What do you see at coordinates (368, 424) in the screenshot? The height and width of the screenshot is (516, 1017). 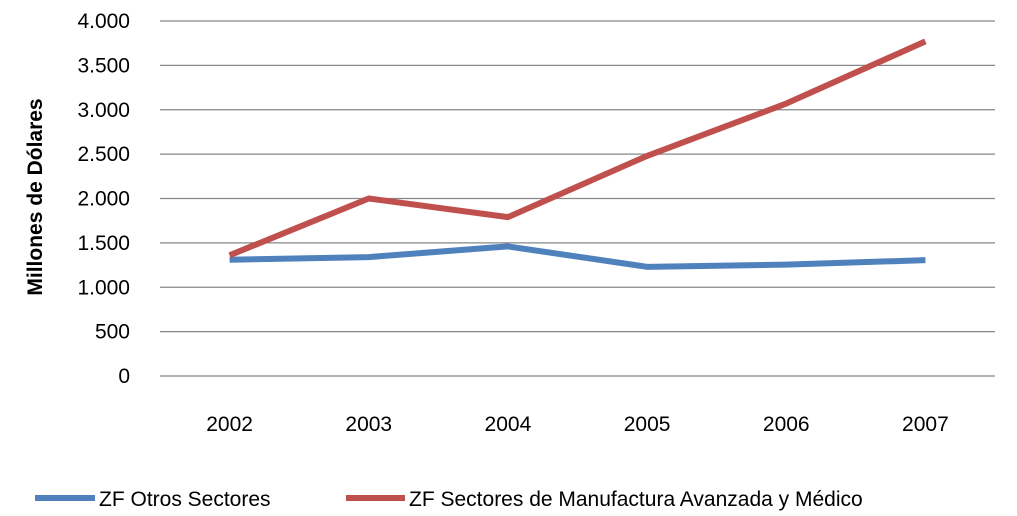 I see `x-tick-label: 2003` at bounding box center [368, 424].